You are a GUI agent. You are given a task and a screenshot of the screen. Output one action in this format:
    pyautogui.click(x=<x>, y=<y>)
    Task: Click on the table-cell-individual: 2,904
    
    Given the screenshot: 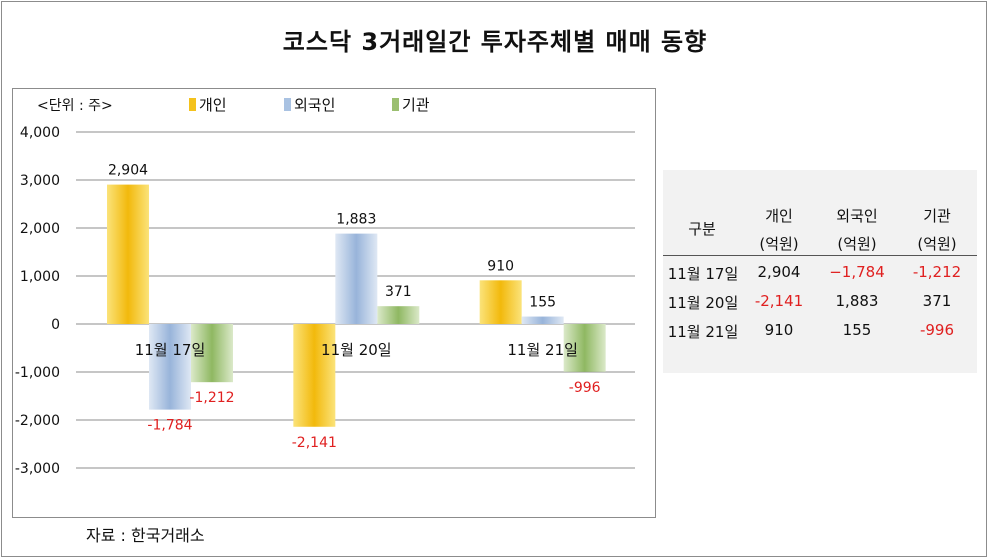 What is the action you would take?
    pyautogui.click(x=779, y=272)
    